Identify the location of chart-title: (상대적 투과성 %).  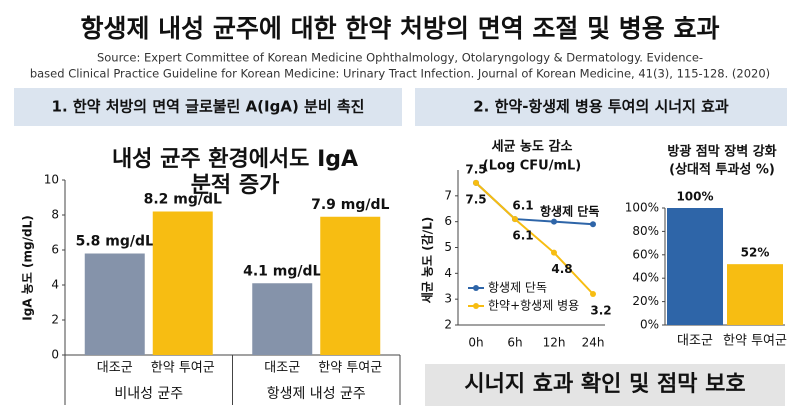
(722, 170).